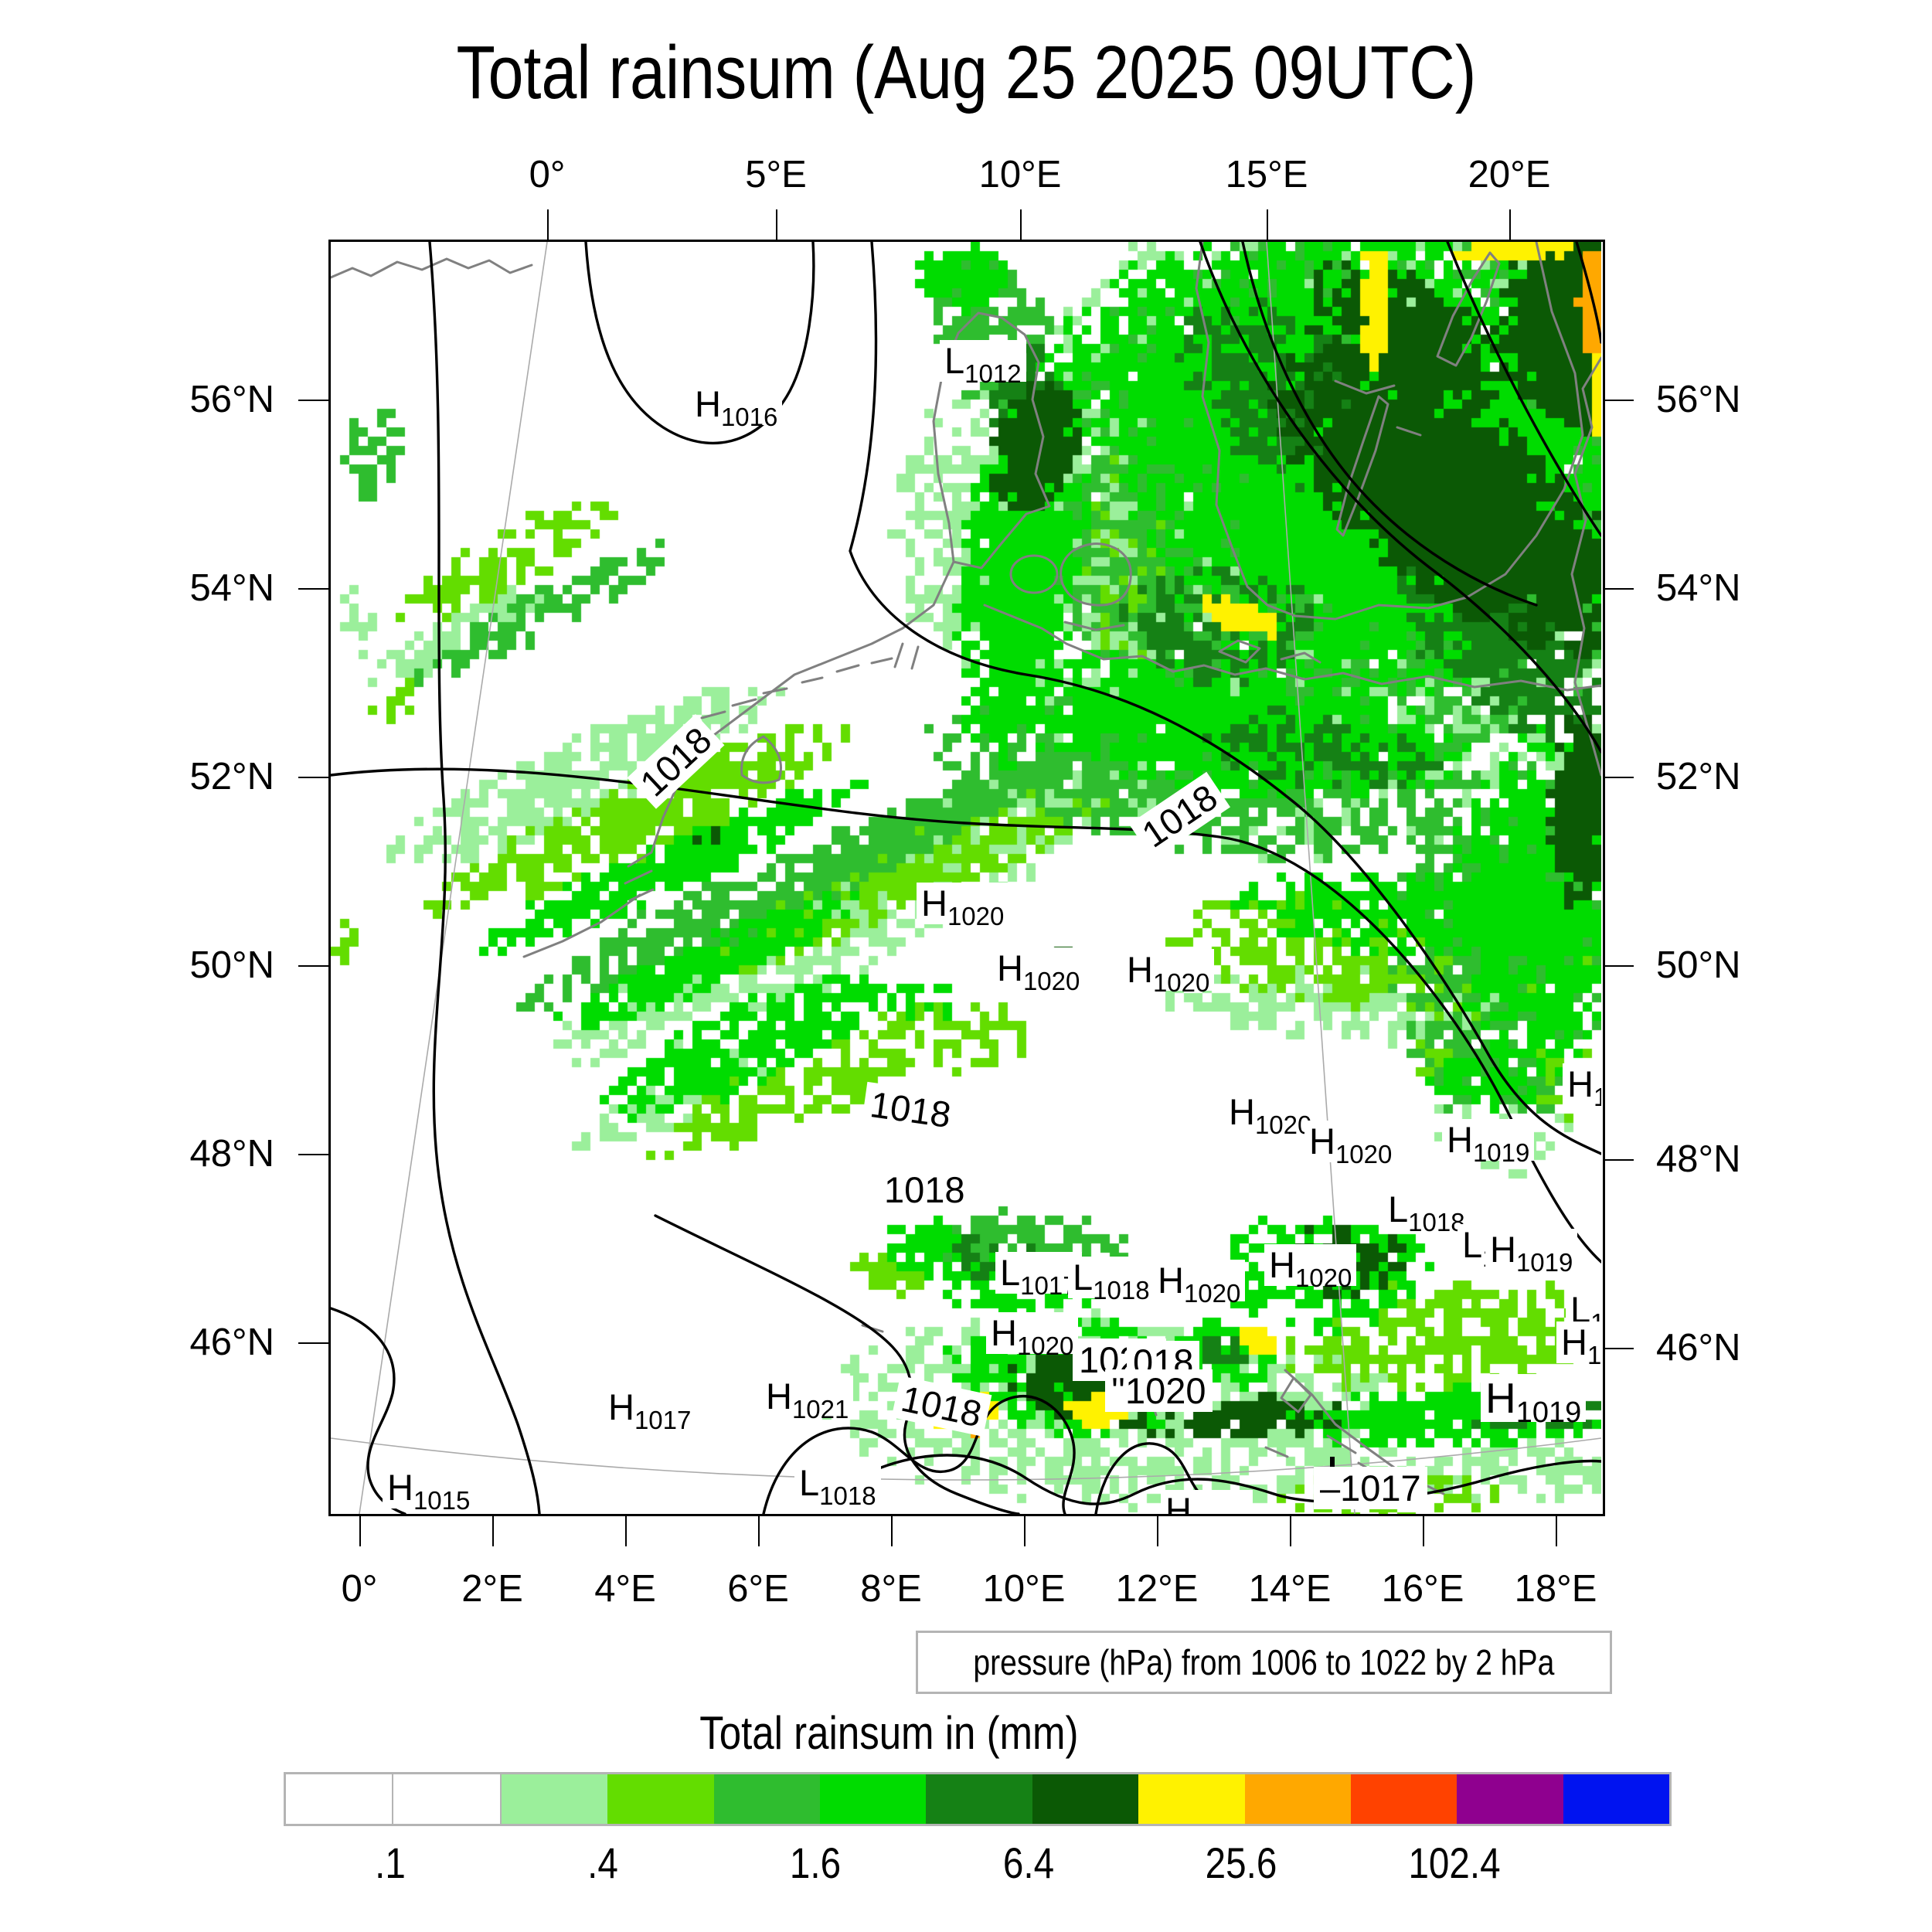 This screenshot has height=1932, width=1932. Describe the element at coordinates (1157, 1589) in the screenshot. I see `axis-label-bottom: 12°E` at that location.